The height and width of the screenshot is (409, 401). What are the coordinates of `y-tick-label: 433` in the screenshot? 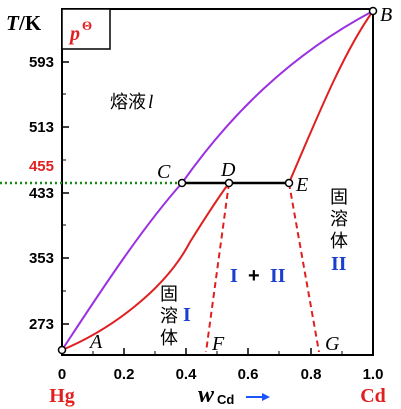 It's located at (41, 193).